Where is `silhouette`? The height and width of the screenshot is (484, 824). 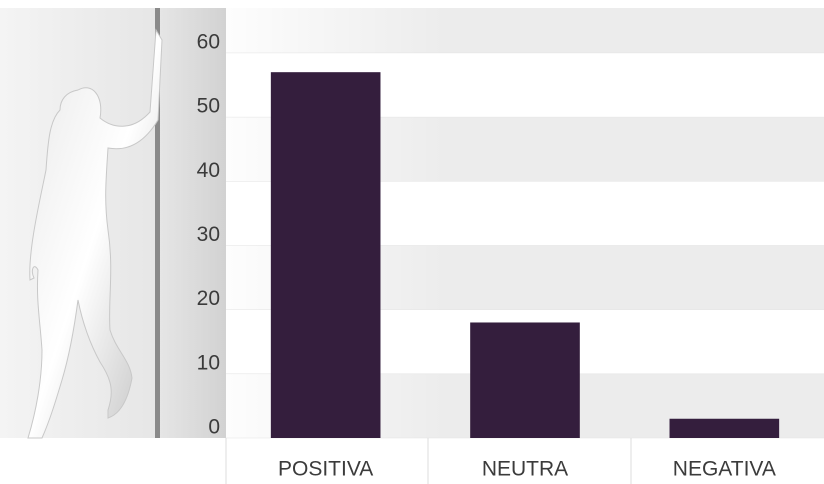
silhouette is located at coordinates (95, 233).